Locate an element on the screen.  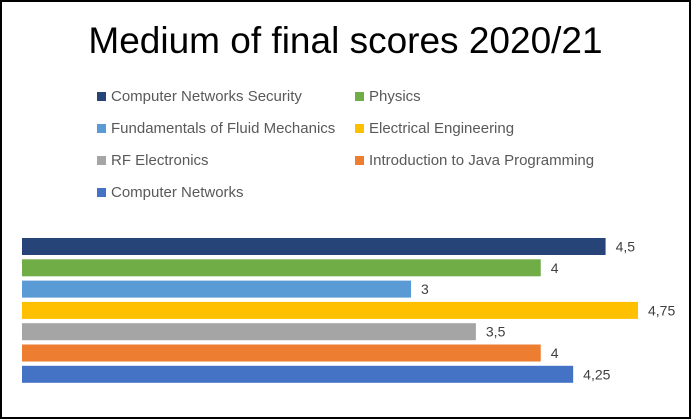
legend-item-physics: Physics is located at coordinates (485, 96).